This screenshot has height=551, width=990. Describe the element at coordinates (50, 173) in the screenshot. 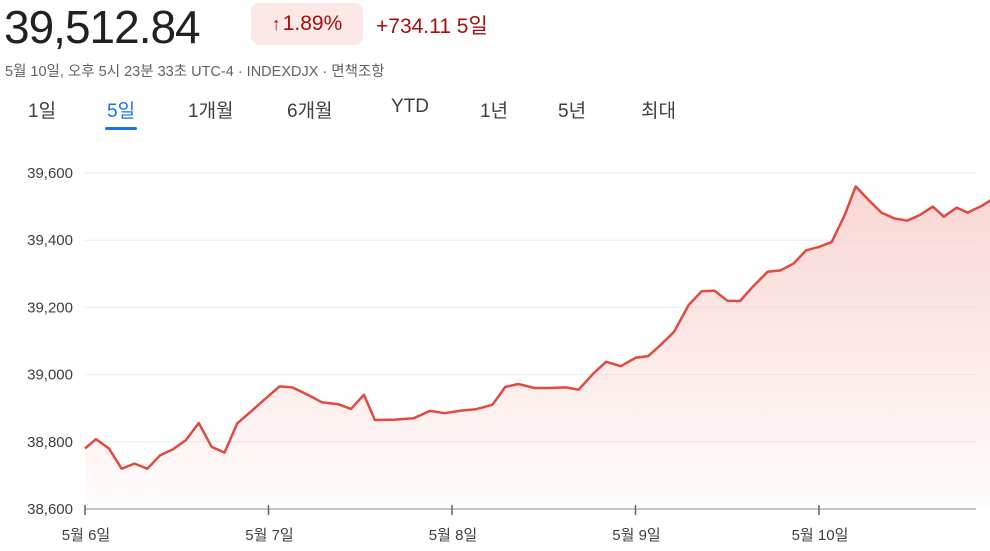

I see `y-tick-label: 39,600` at that location.